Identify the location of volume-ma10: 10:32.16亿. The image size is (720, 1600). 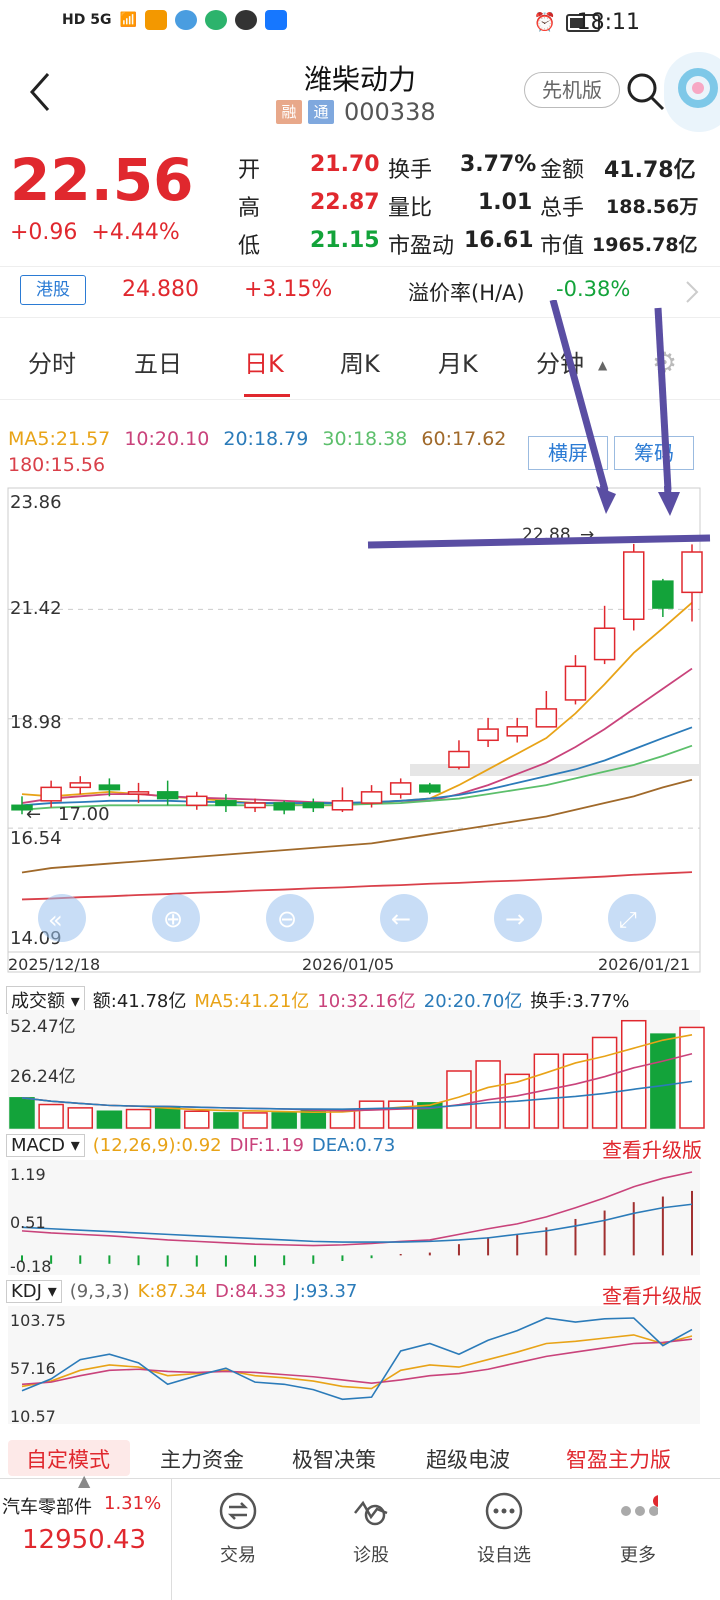
(366, 1001).